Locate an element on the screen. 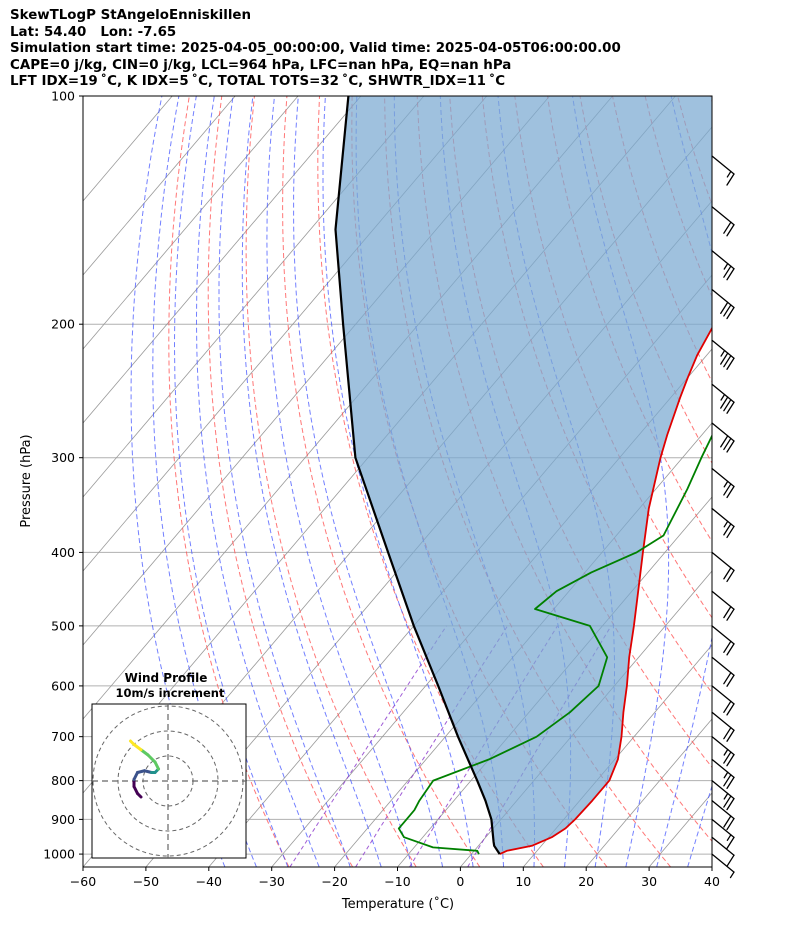  x-tick-label: −50 is located at coordinates (146, 881).